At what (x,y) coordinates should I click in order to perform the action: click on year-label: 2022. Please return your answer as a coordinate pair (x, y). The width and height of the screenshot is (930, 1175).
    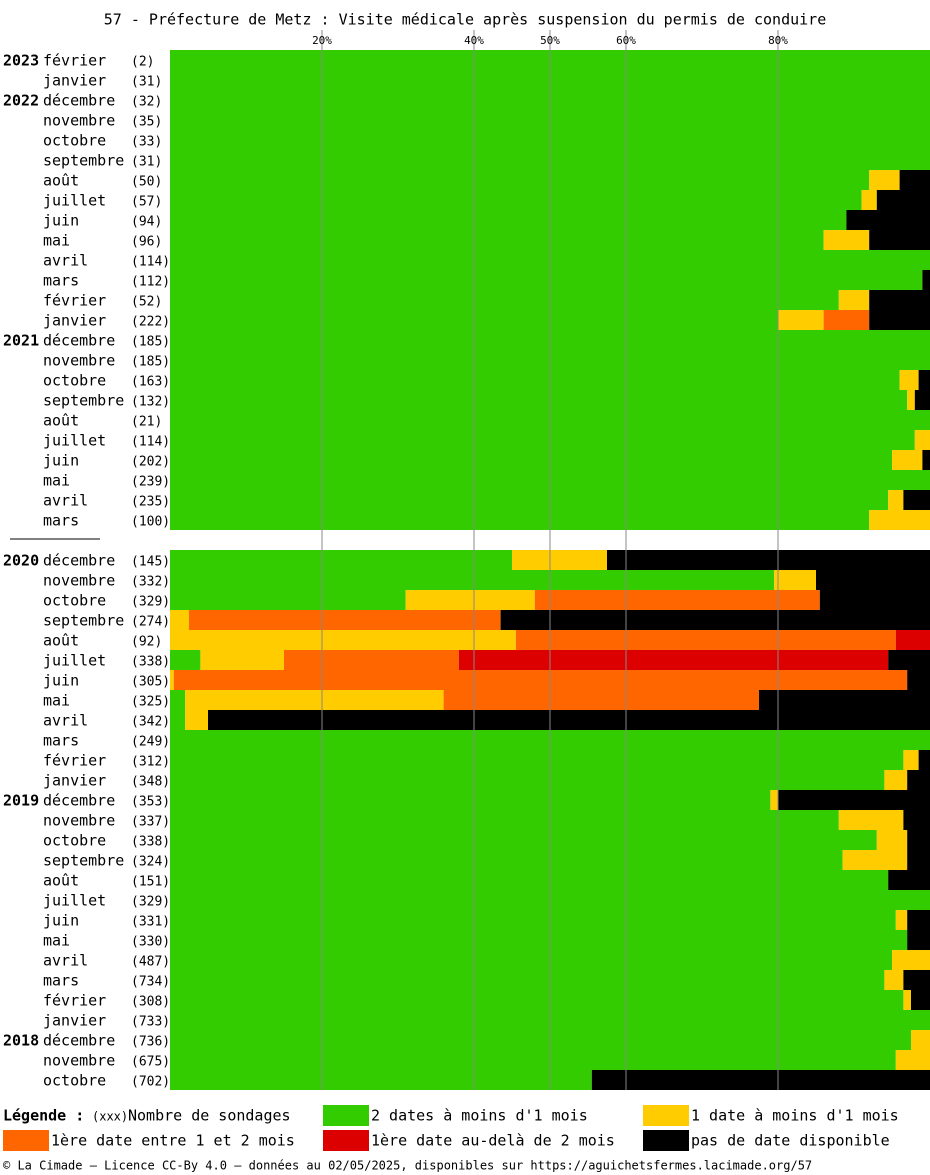
    Looking at the image, I should click on (21, 101).